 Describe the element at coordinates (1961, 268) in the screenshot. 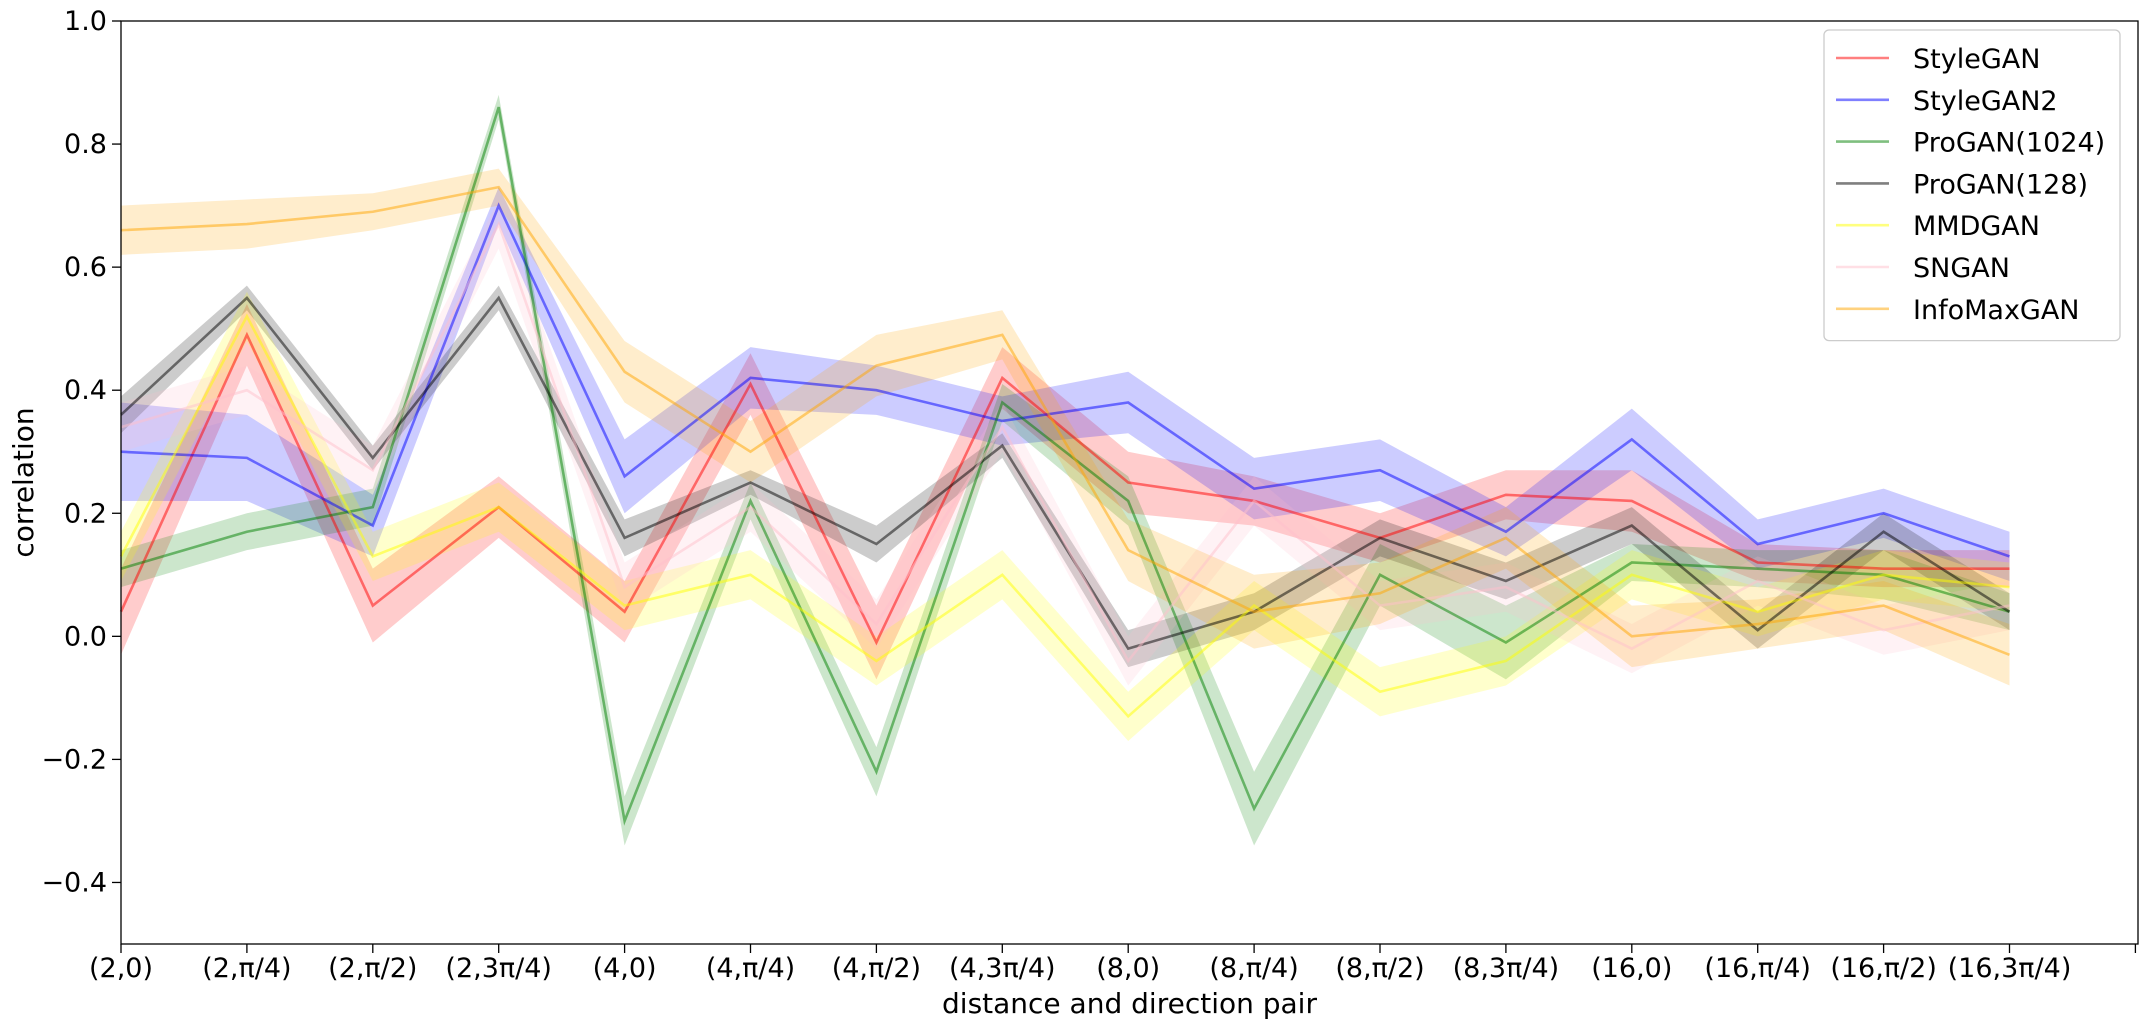

I see `legend-label: SNGAN` at that location.